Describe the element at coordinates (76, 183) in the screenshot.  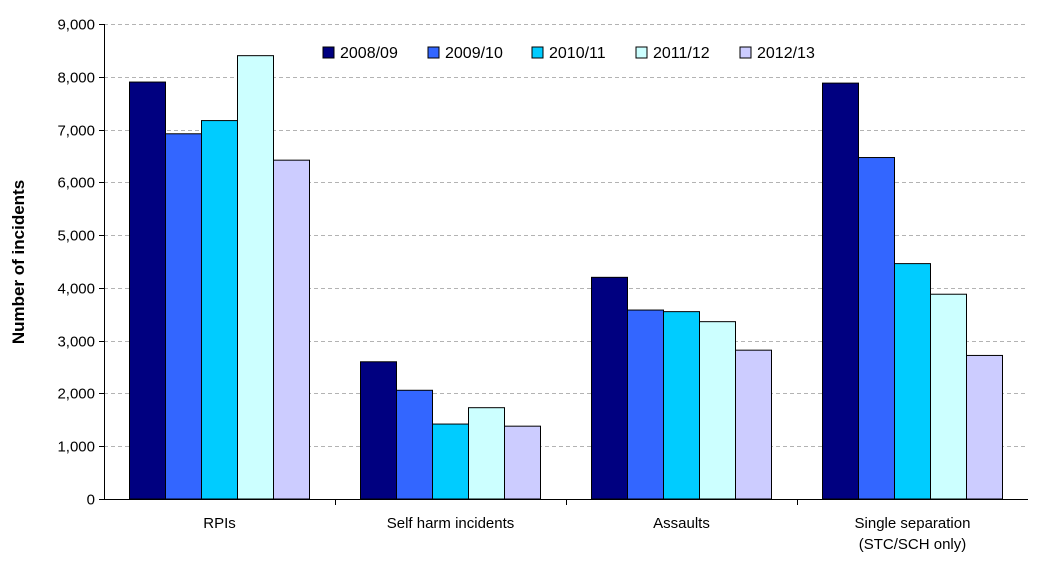
I see `y-tick-label: 6,000` at that location.